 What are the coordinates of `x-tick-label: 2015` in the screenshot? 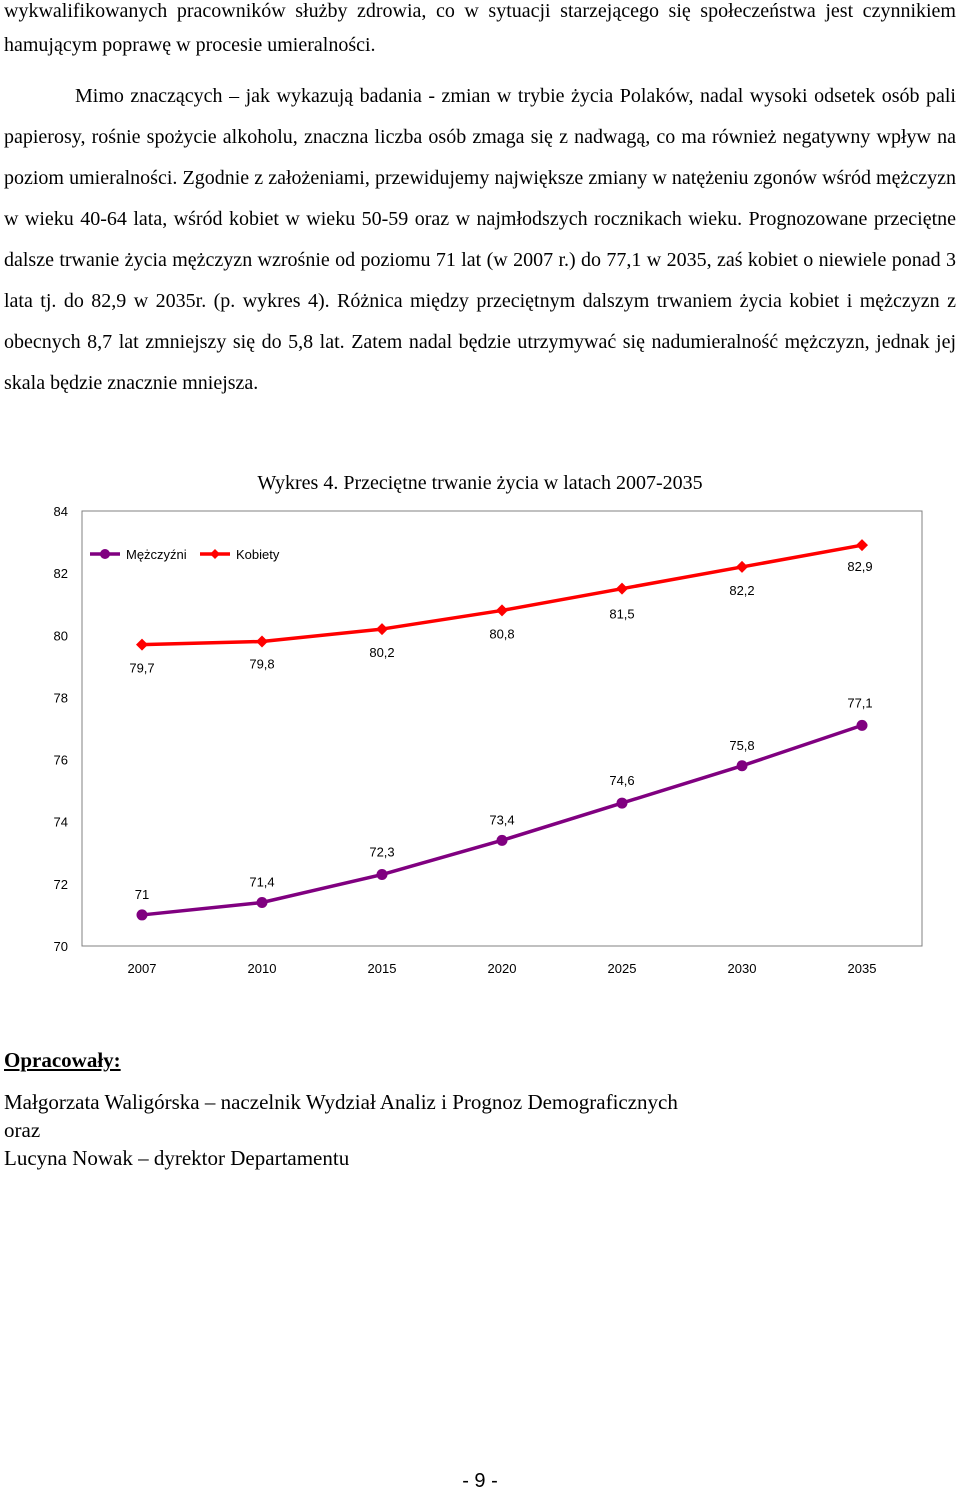 It's located at (382, 968).